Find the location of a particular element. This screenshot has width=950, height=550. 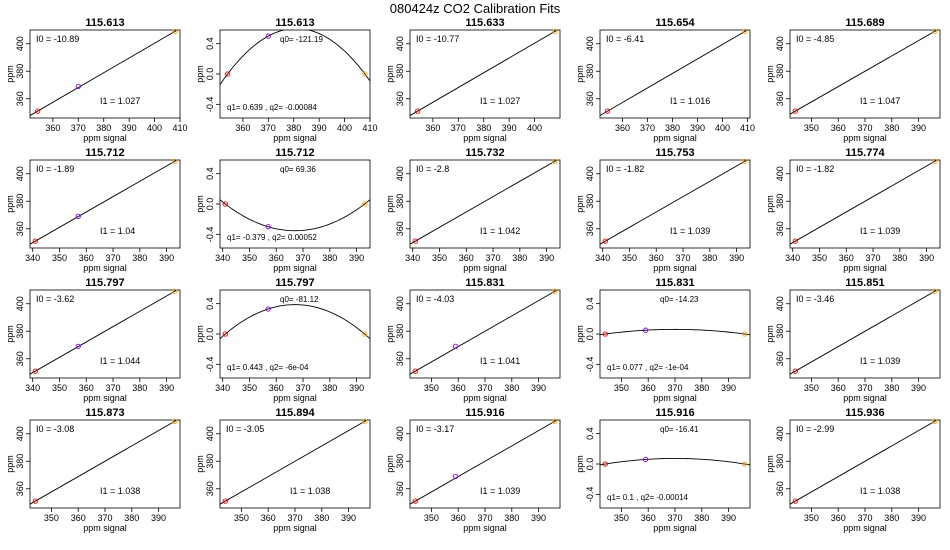

y-tick-label: 0.0 is located at coordinates (590, 334).